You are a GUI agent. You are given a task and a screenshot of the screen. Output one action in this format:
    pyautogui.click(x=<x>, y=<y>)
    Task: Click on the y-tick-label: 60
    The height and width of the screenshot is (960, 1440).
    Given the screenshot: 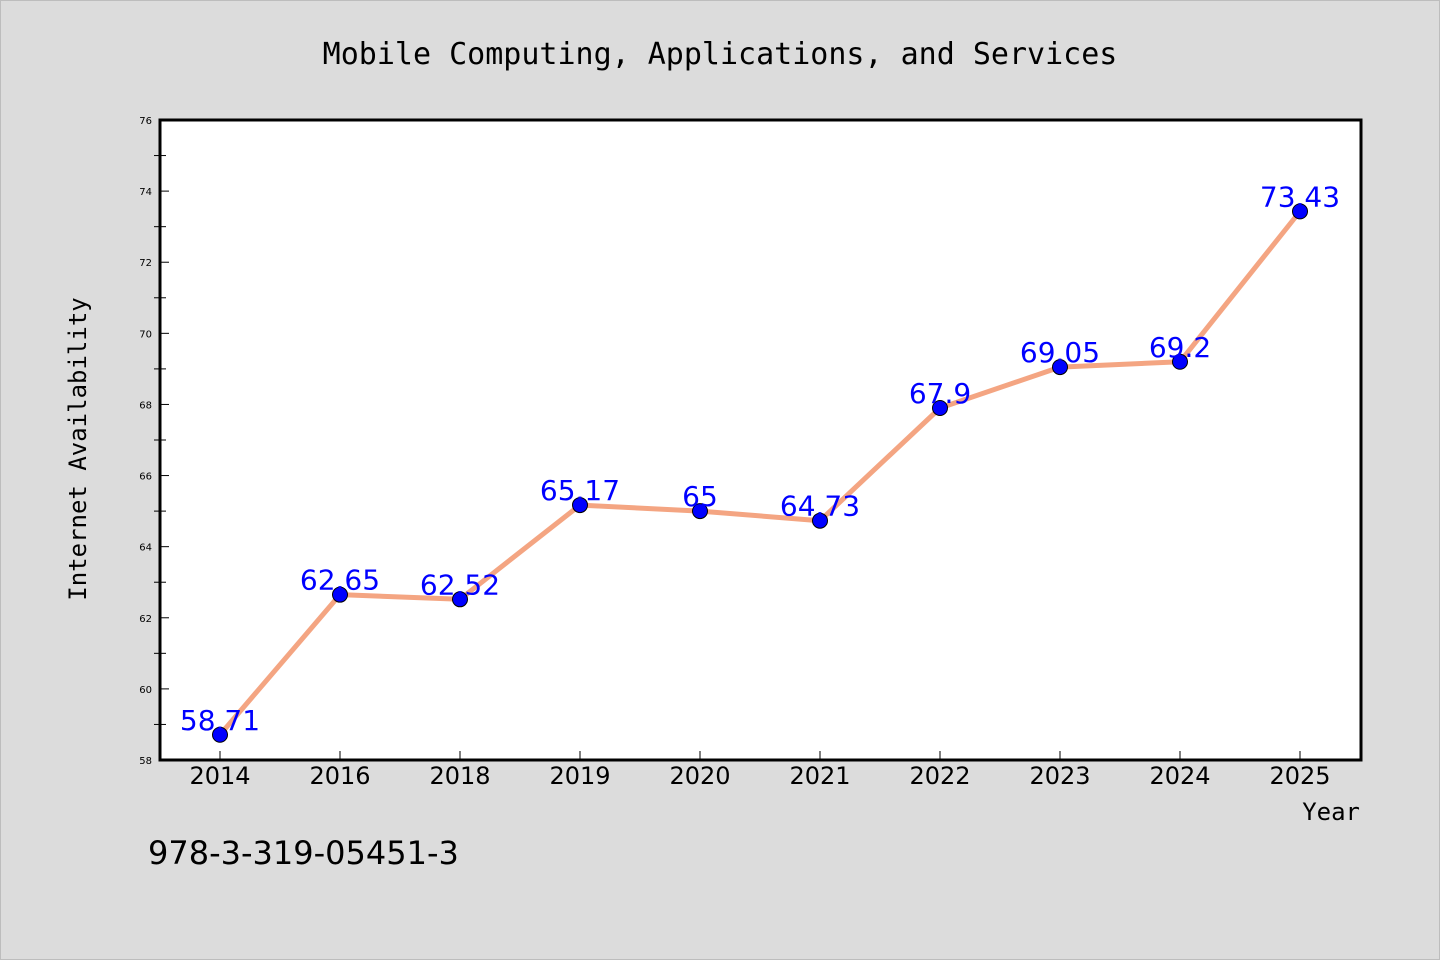 What is the action you would take?
    pyautogui.click(x=145, y=690)
    